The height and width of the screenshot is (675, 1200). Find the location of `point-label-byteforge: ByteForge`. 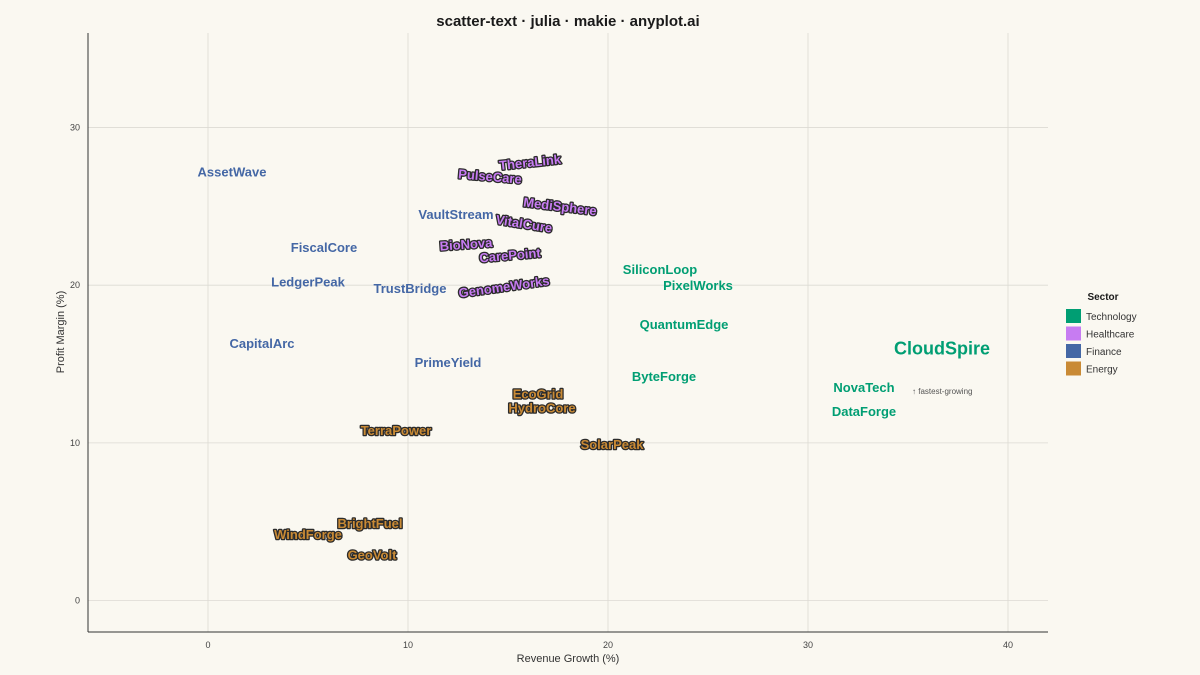

point-label-byteforge: ByteForge is located at coordinates (664, 376).